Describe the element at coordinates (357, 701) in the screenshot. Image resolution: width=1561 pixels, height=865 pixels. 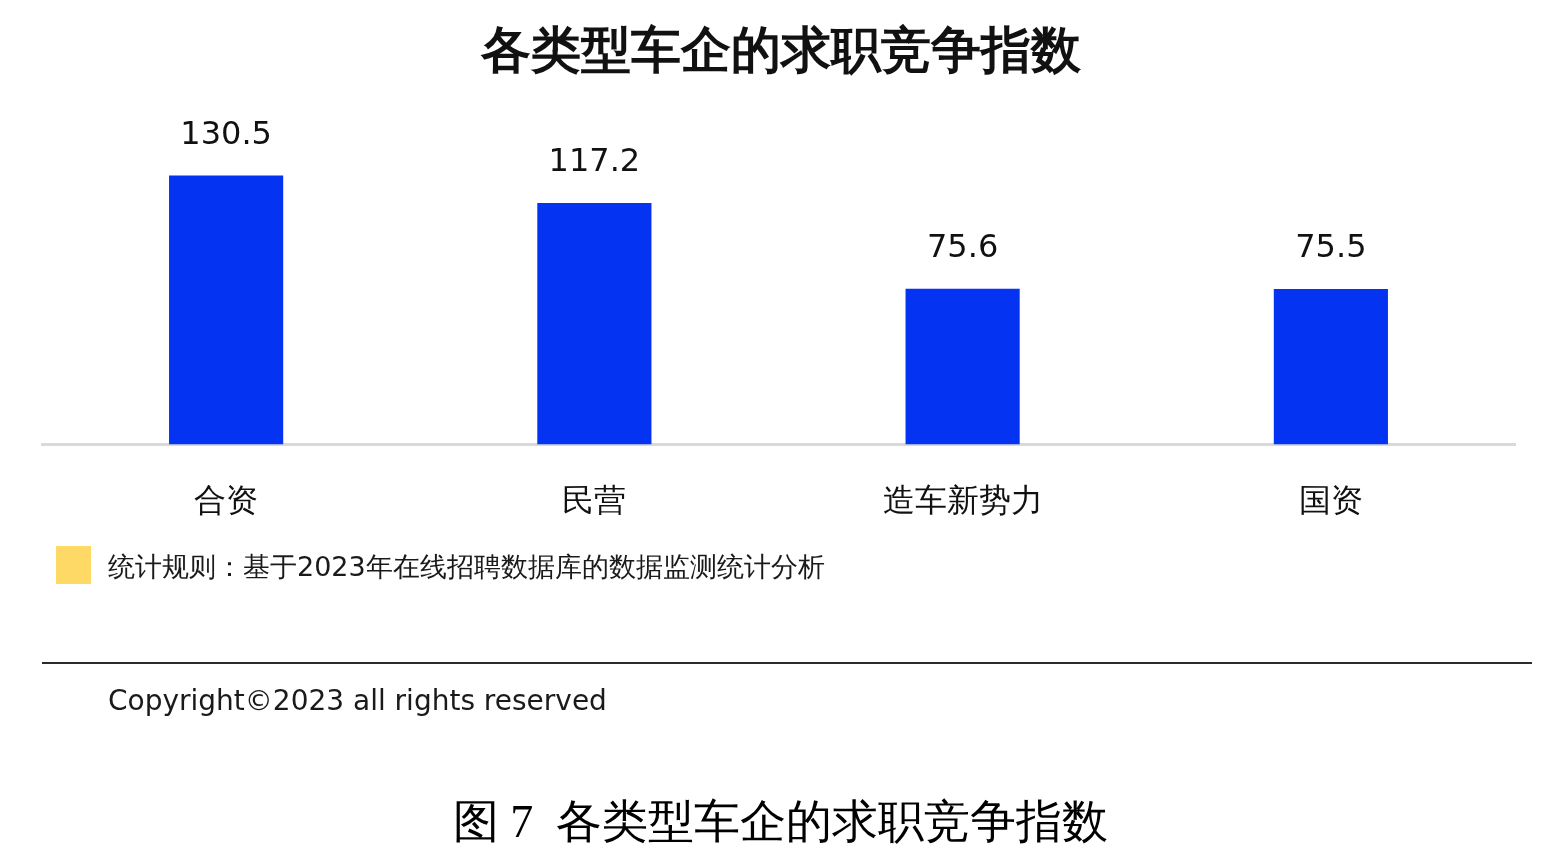
I see `text: Copyright©2023 all rights reserved` at that location.